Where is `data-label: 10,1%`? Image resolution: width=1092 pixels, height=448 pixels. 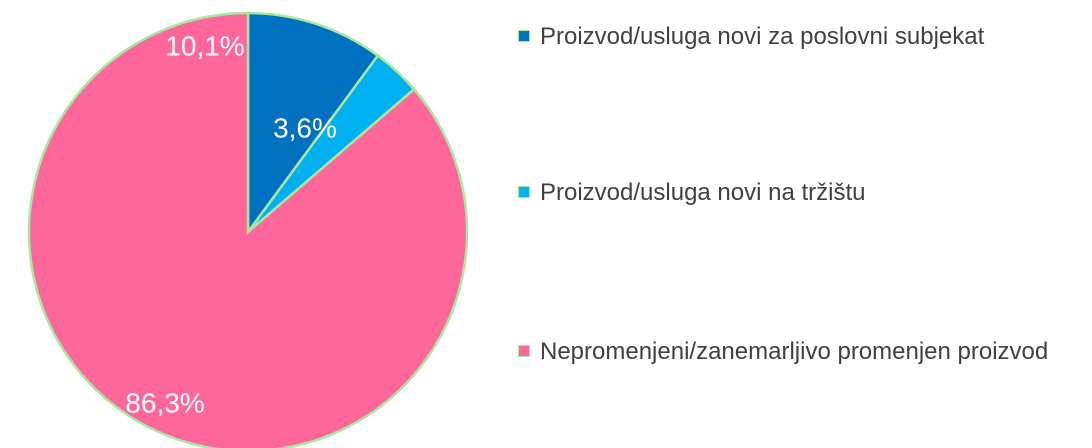 data-label: 10,1% is located at coordinates (204, 45).